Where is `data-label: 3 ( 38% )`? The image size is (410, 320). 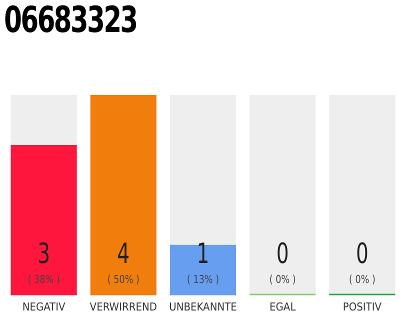 data-label: 3 ( 38% ) is located at coordinates (44, 261).